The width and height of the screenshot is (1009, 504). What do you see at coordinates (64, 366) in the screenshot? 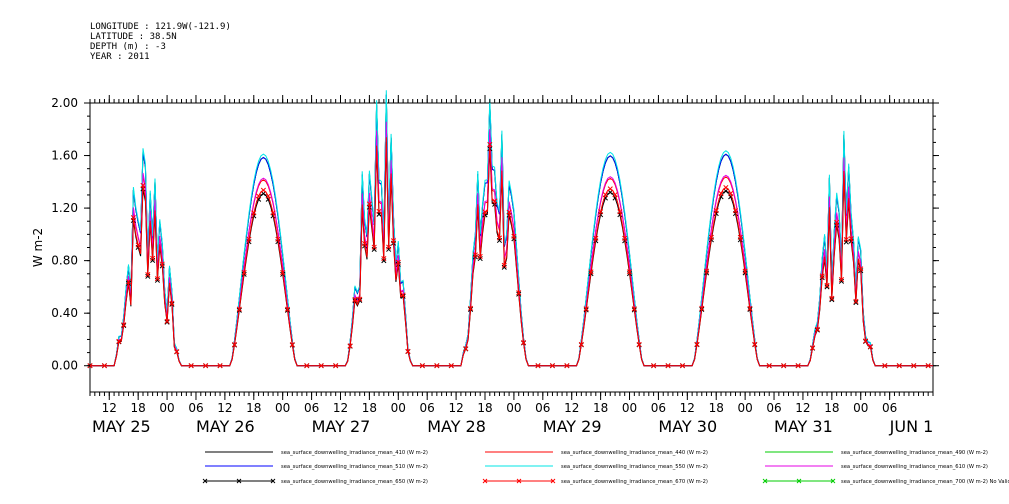
I see `y-tick-label: 0.00` at bounding box center [64, 366].